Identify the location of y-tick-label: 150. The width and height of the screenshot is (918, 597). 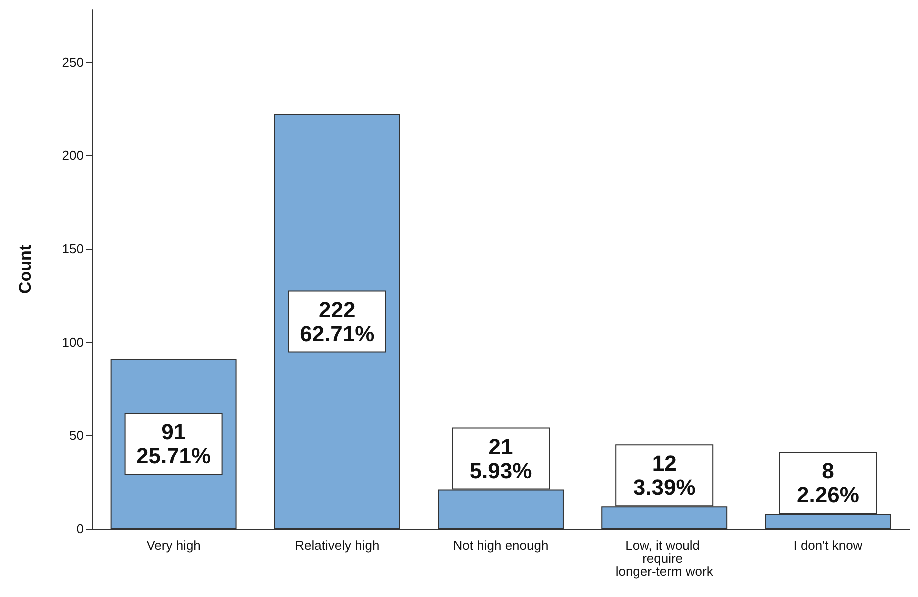
(73, 248).